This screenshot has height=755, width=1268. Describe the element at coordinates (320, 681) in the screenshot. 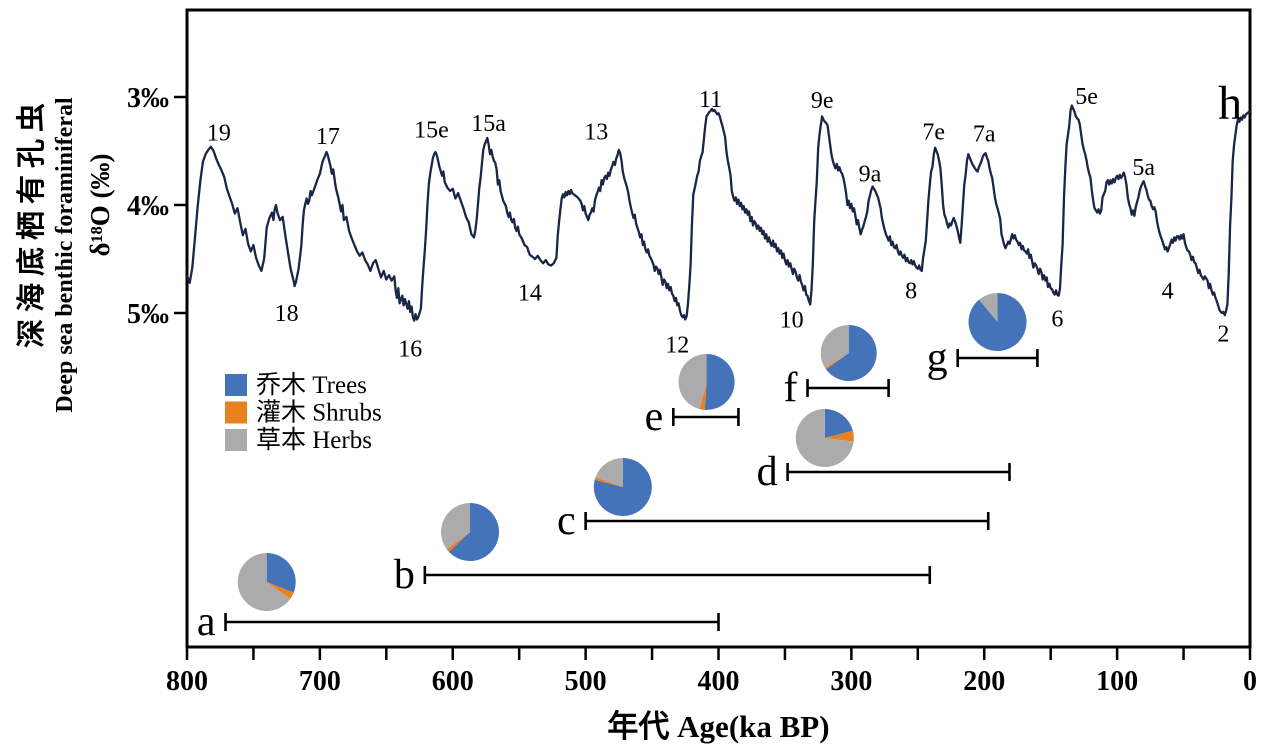

I see `x-axis-tick-label: 700` at that location.